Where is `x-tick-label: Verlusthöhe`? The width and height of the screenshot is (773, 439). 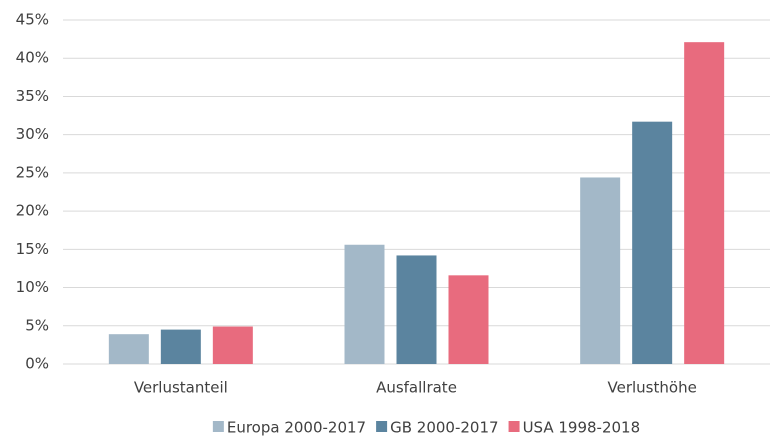
x-tick-label: Verlusthöhe is located at coordinates (652, 388).